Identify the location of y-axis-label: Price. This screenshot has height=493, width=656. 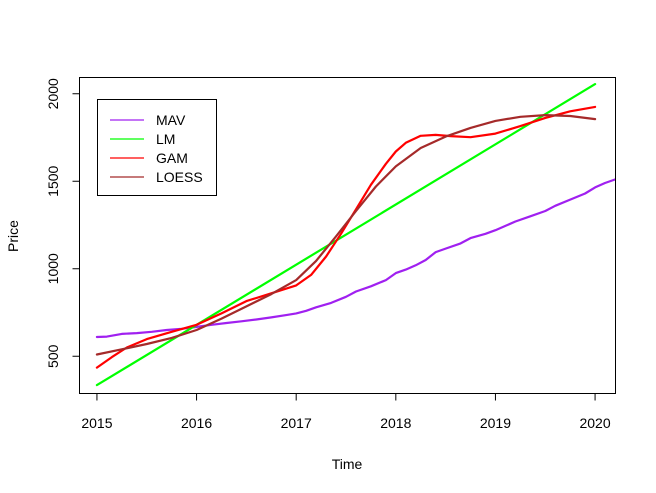
(13, 236).